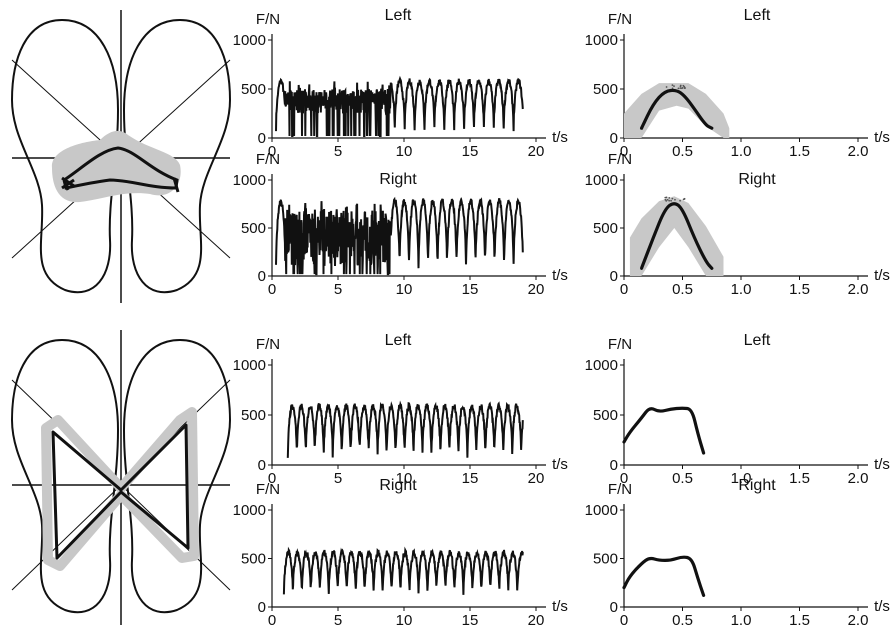 This screenshot has width=893, height=633. Describe the element at coordinates (737, 409) in the screenshot. I see `bottom-left-cycle: Left 0 500 1000 F/N 0 0.5 1.0 1.5 2.0 t/s` at that location.